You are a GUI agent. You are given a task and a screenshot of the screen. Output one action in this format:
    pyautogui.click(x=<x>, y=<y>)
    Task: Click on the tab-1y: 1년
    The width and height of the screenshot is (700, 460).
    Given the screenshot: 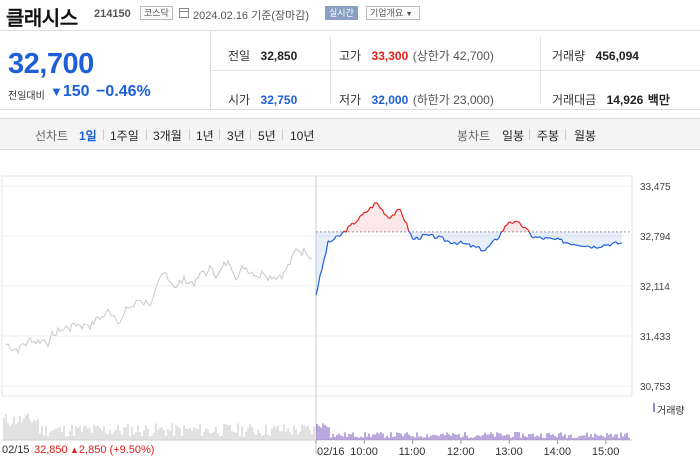 What is the action you would take?
    pyautogui.click(x=205, y=136)
    